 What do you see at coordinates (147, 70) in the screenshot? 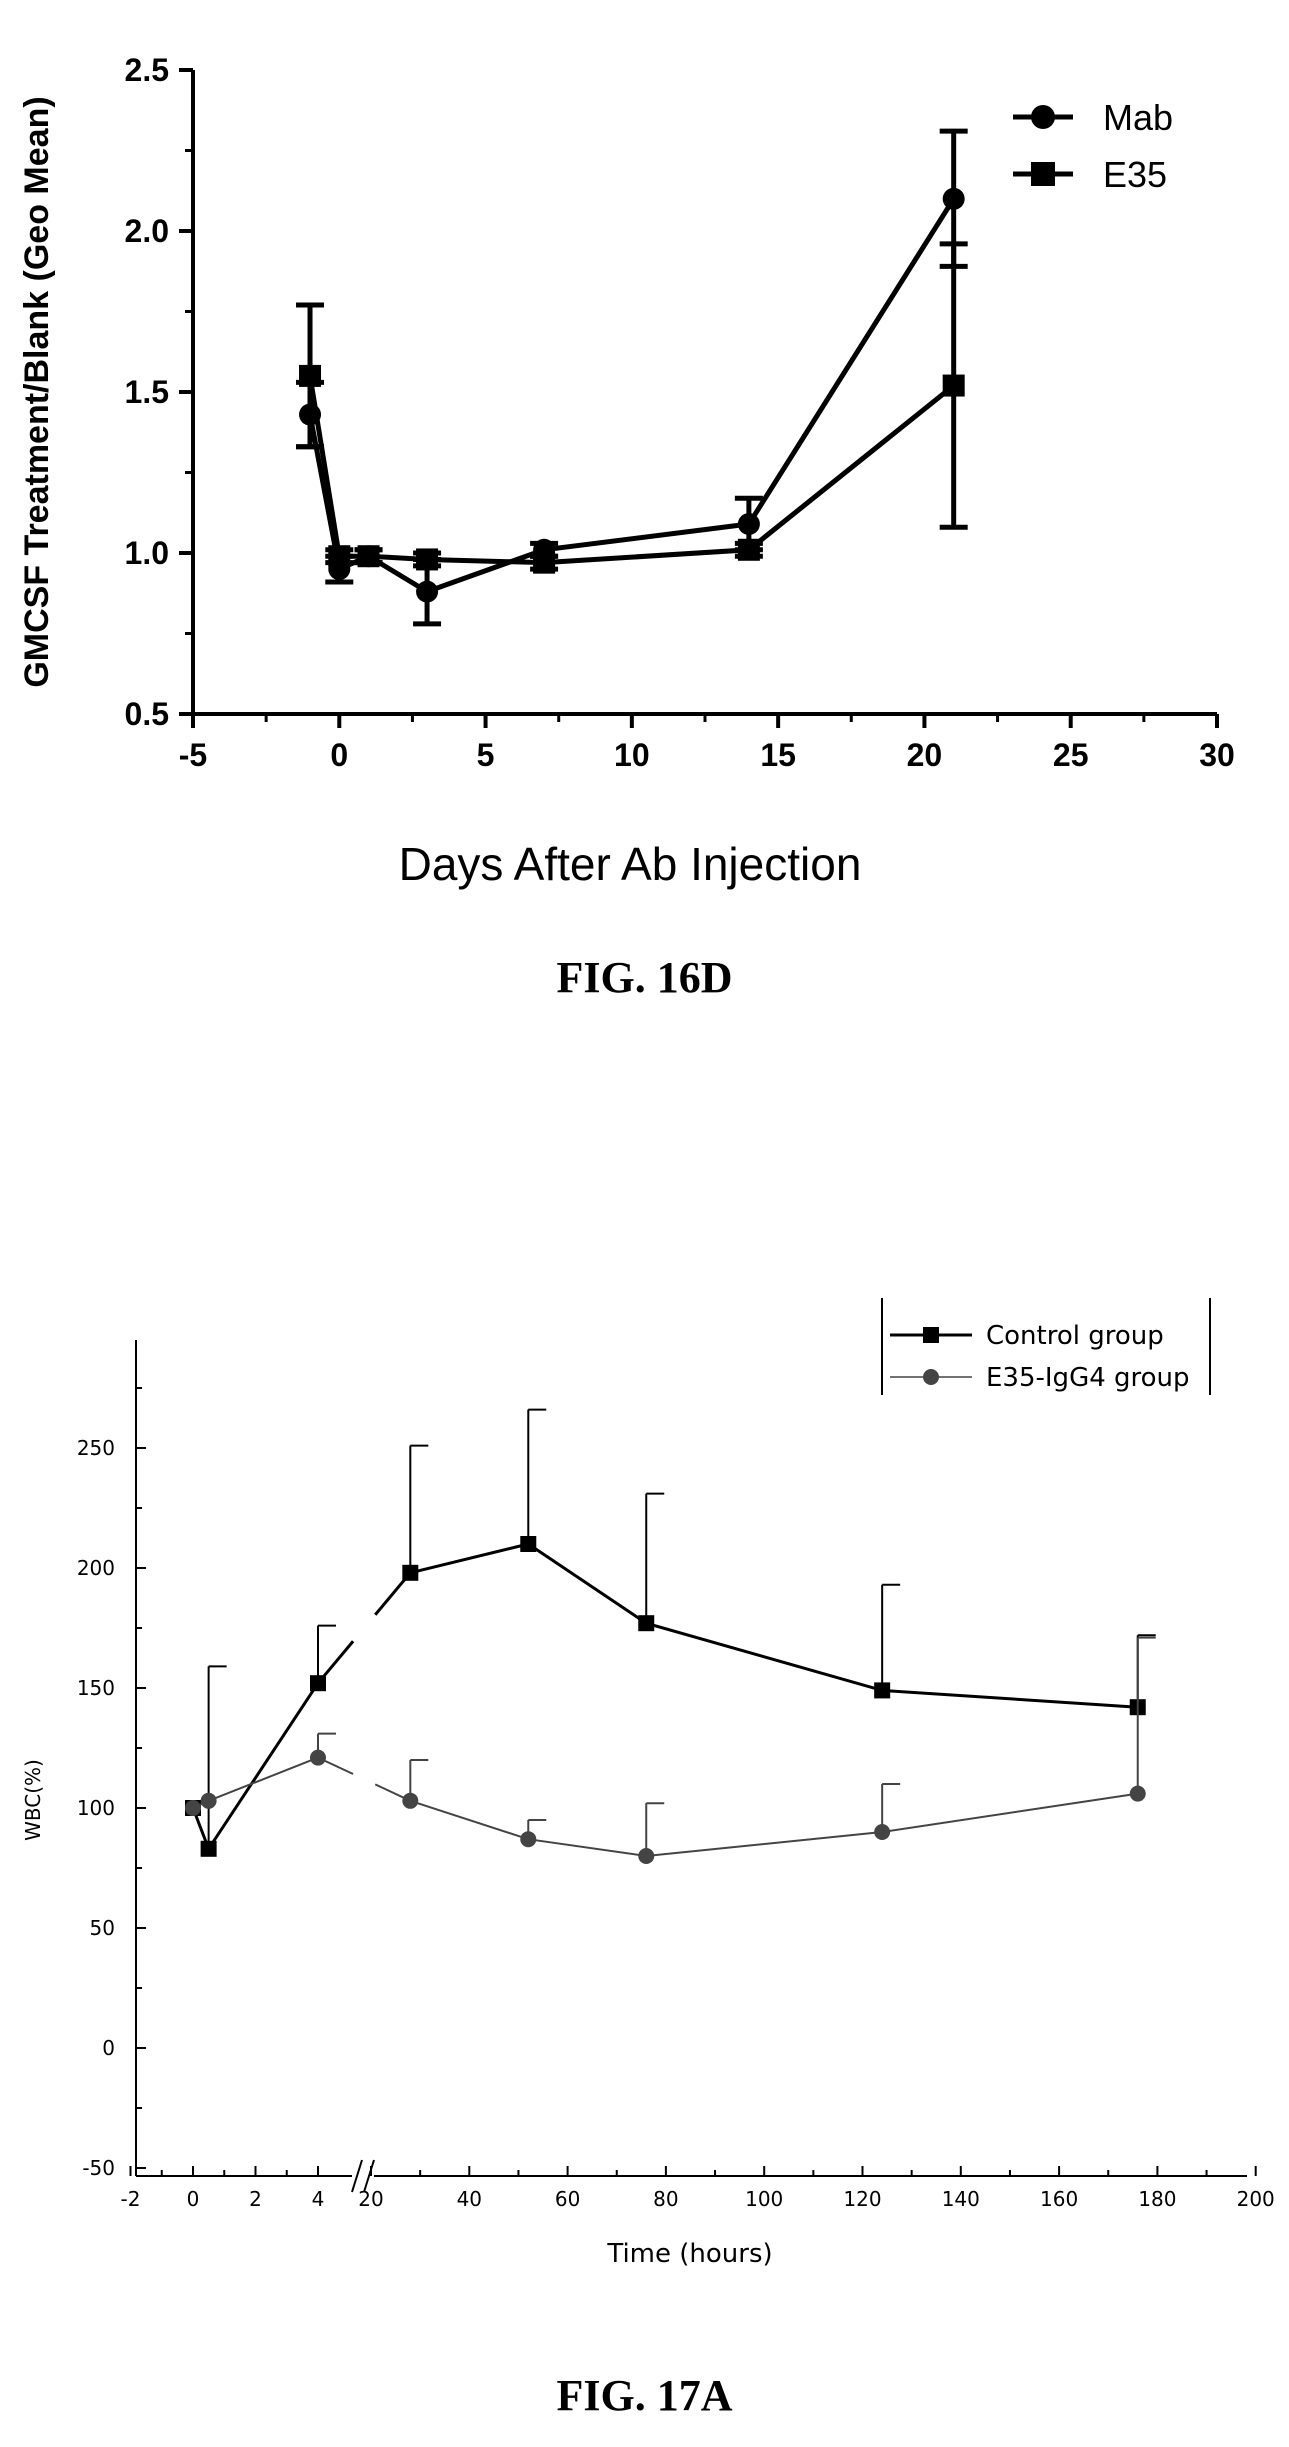
I see `y-tick-label: 2.5` at bounding box center [147, 70].